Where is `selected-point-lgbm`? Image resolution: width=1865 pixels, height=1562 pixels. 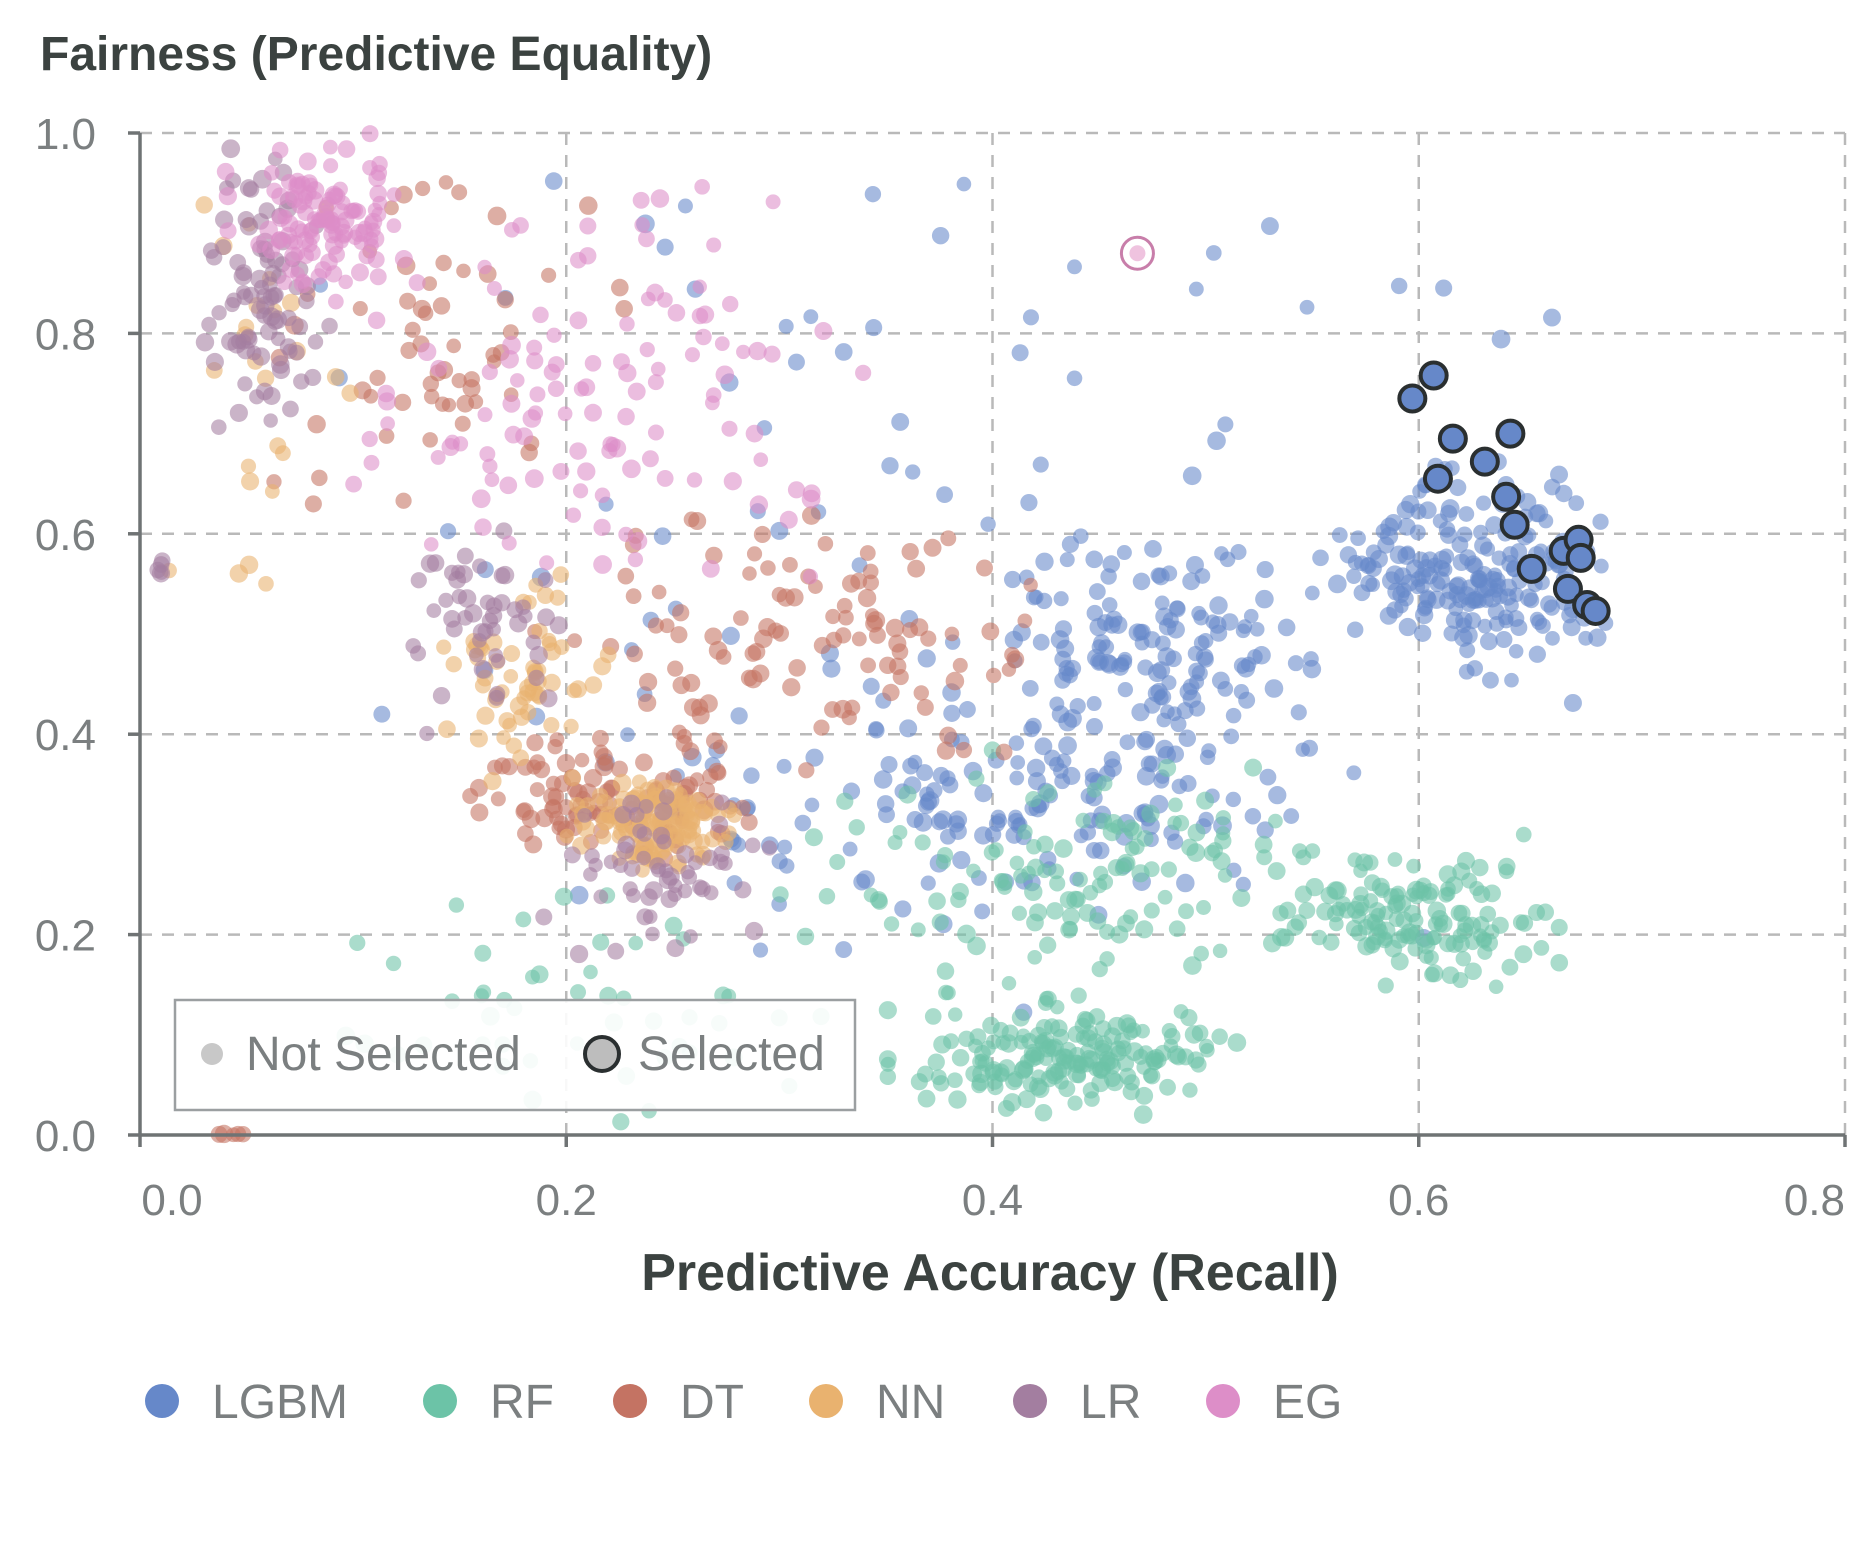
selected-point-lgbm is located at coordinates (1452, 438).